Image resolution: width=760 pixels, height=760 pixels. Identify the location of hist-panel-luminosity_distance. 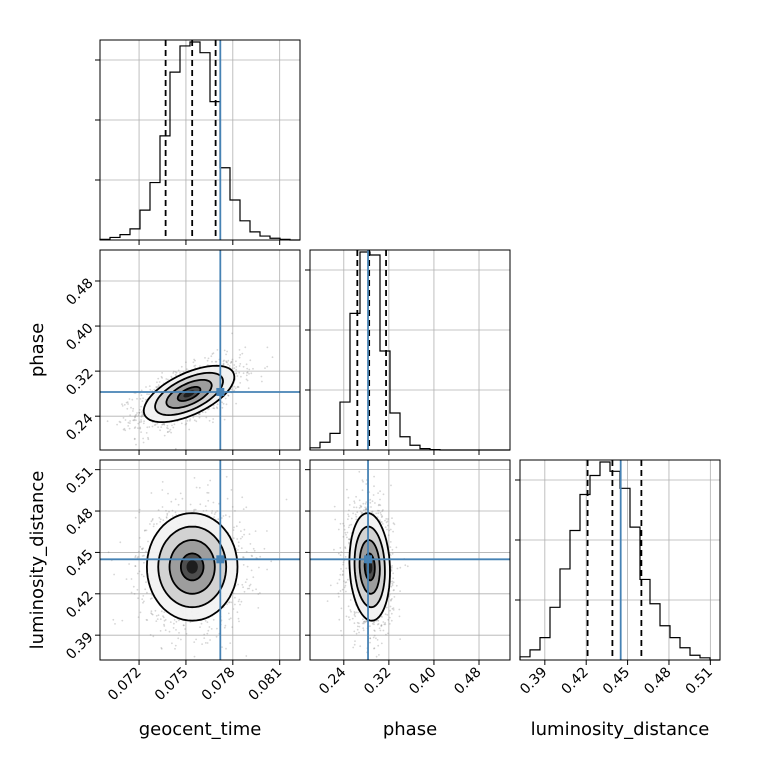
(618, 562).